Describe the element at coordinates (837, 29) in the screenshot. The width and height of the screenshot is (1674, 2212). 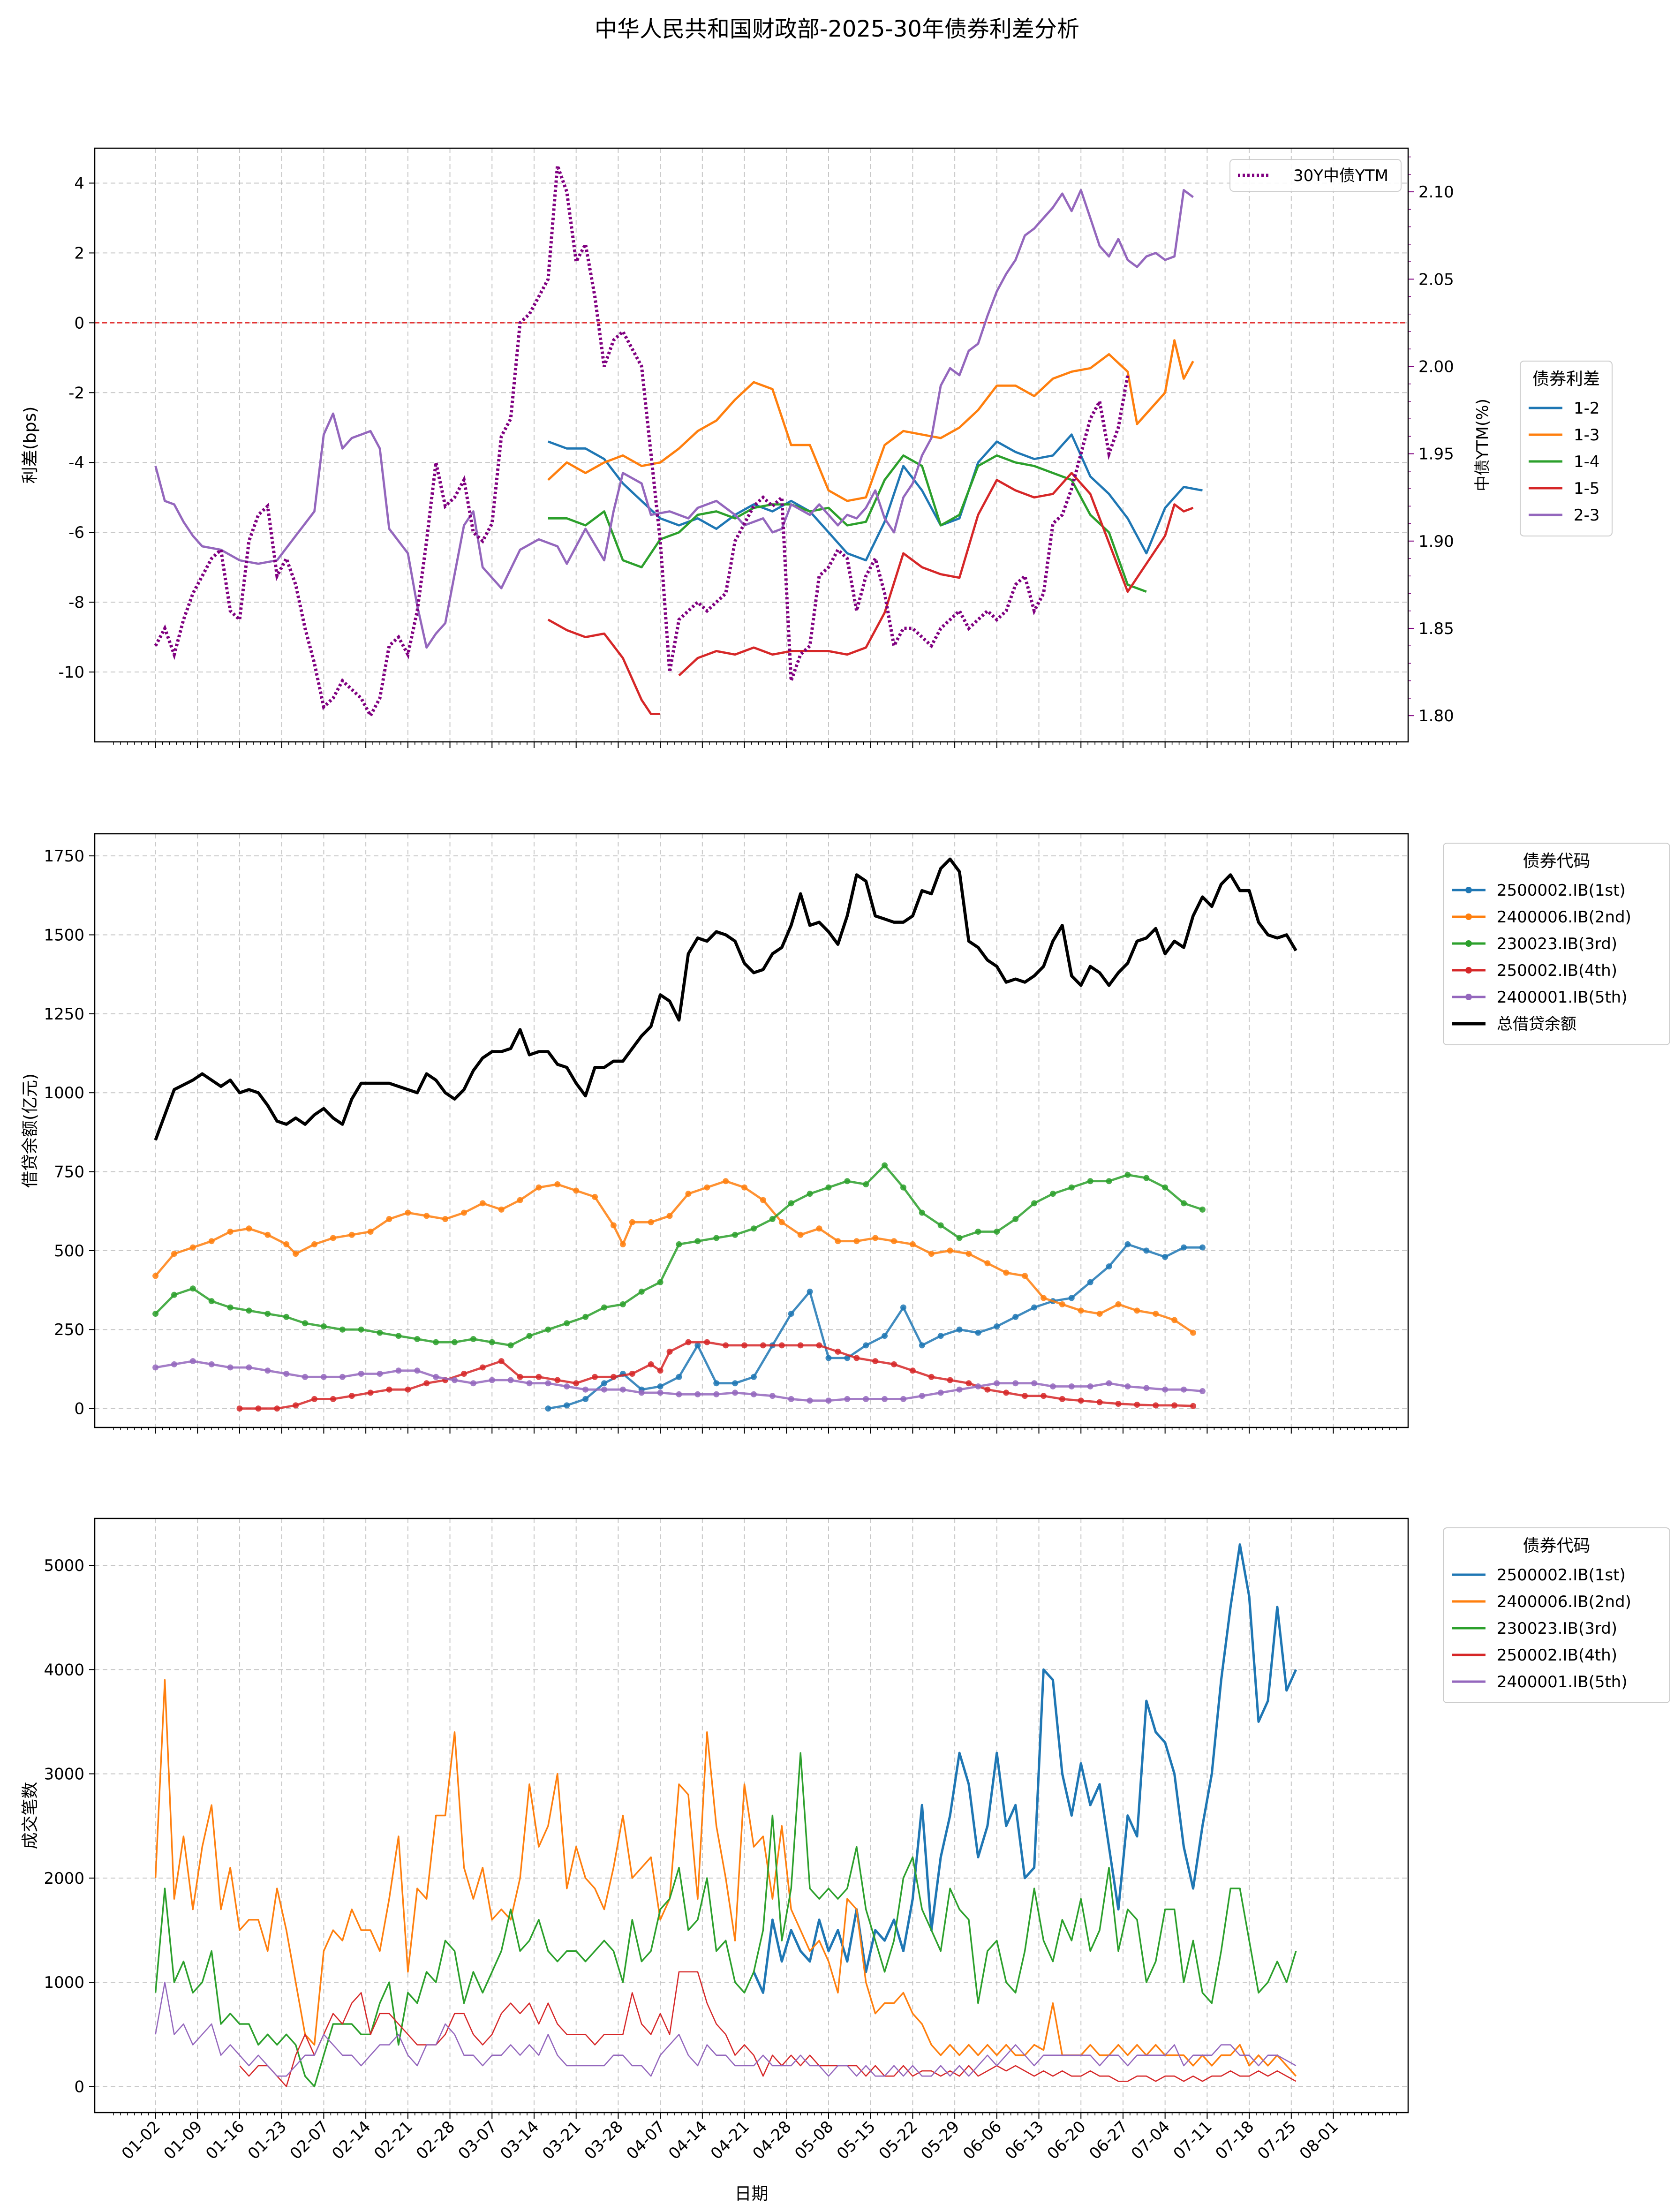
I see `figure-title: 中华人民共和国财政部-2025-30年债券利差分析` at that location.